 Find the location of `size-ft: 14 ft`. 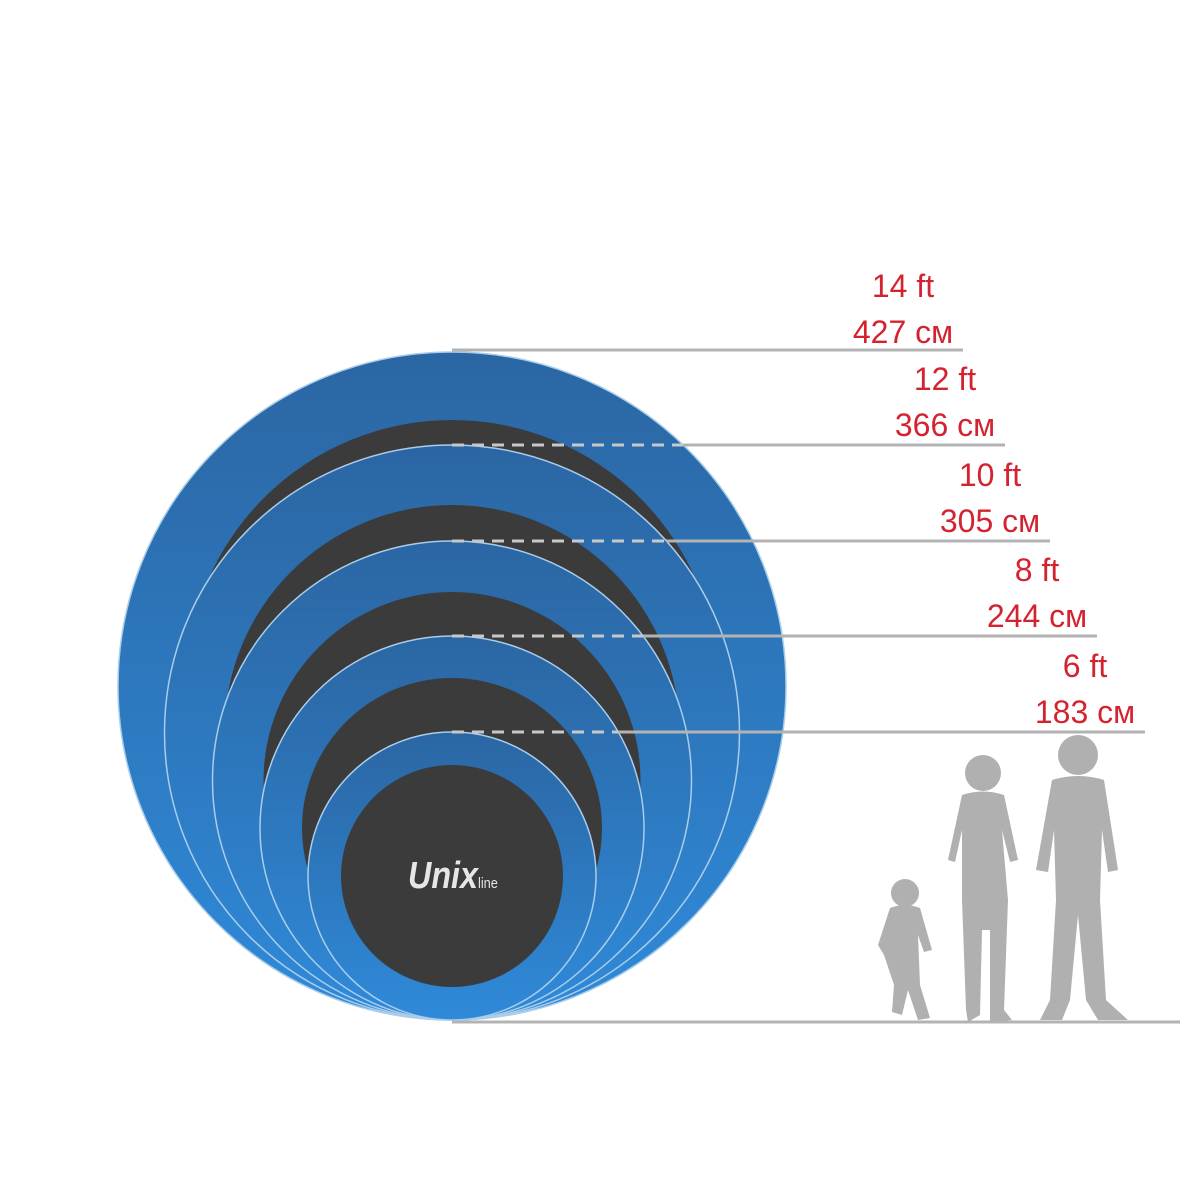

size-ft: 14 ft is located at coordinates (903, 286).